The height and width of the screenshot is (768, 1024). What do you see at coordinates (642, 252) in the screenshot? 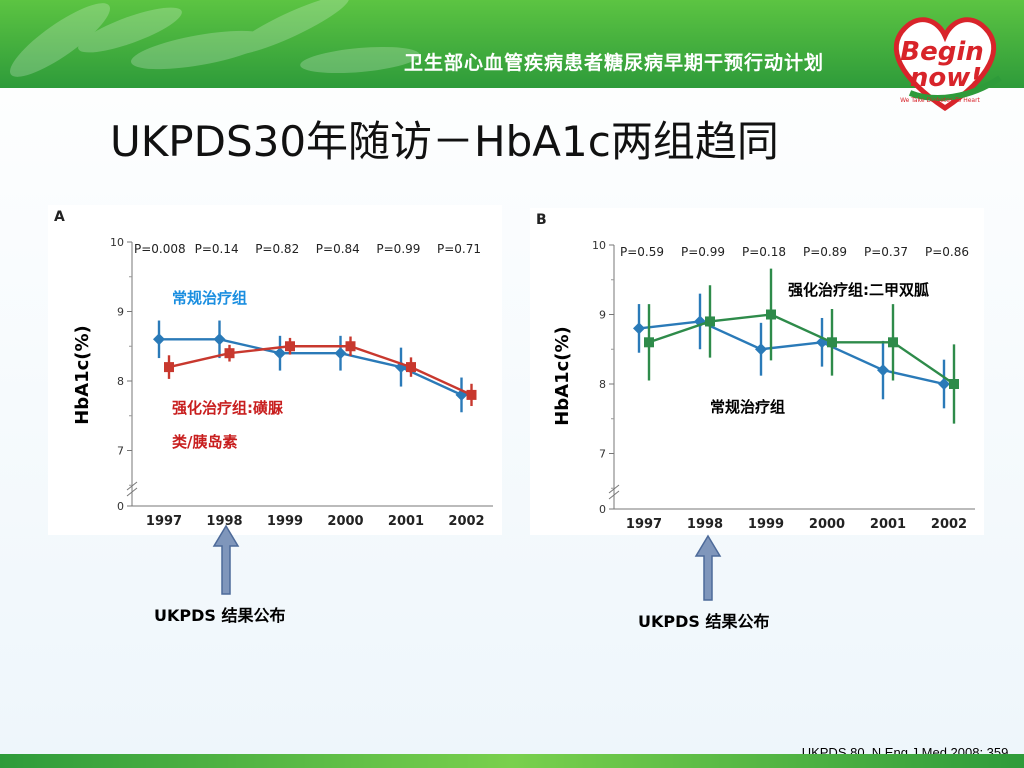
I see `p-value-label: P=0.59` at bounding box center [642, 252].